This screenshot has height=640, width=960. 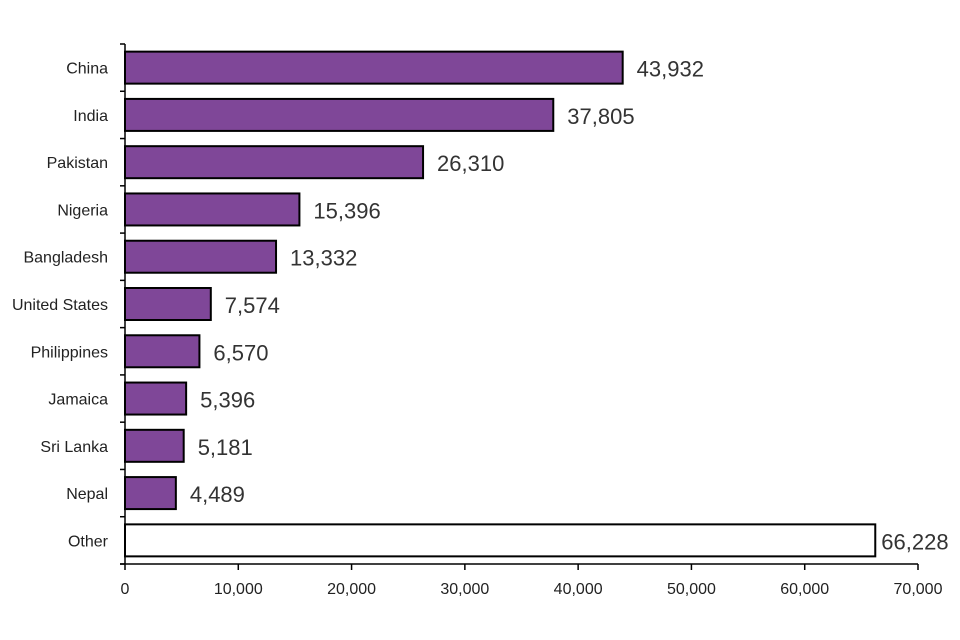 What do you see at coordinates (60, 305) in the screenshot?
I see `category-label: United States` at bounding box center [60, 305].